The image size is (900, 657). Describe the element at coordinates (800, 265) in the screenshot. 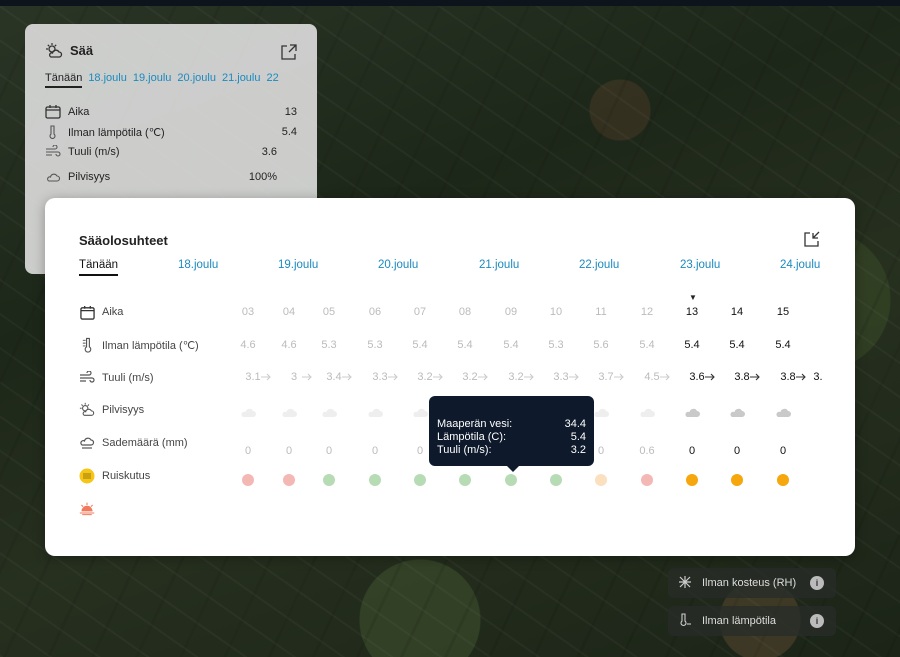

I see `tab-24-joulu: 24.joulu` at that location.